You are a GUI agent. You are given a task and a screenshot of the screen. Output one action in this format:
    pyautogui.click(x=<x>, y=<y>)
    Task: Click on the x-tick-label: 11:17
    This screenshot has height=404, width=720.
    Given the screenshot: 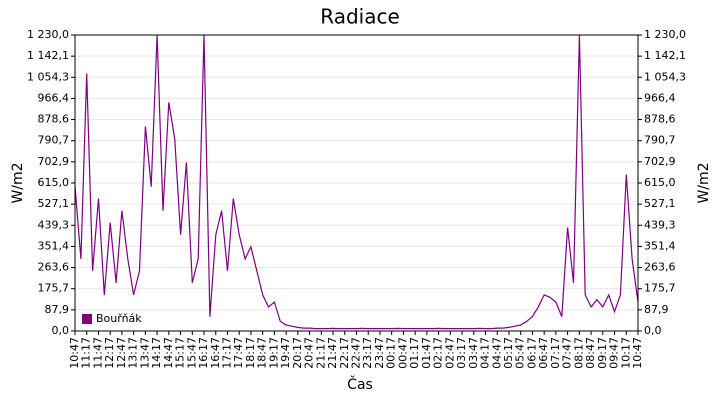 What is the action you would take?
    pyautogui.click(x=86, y=353)
    